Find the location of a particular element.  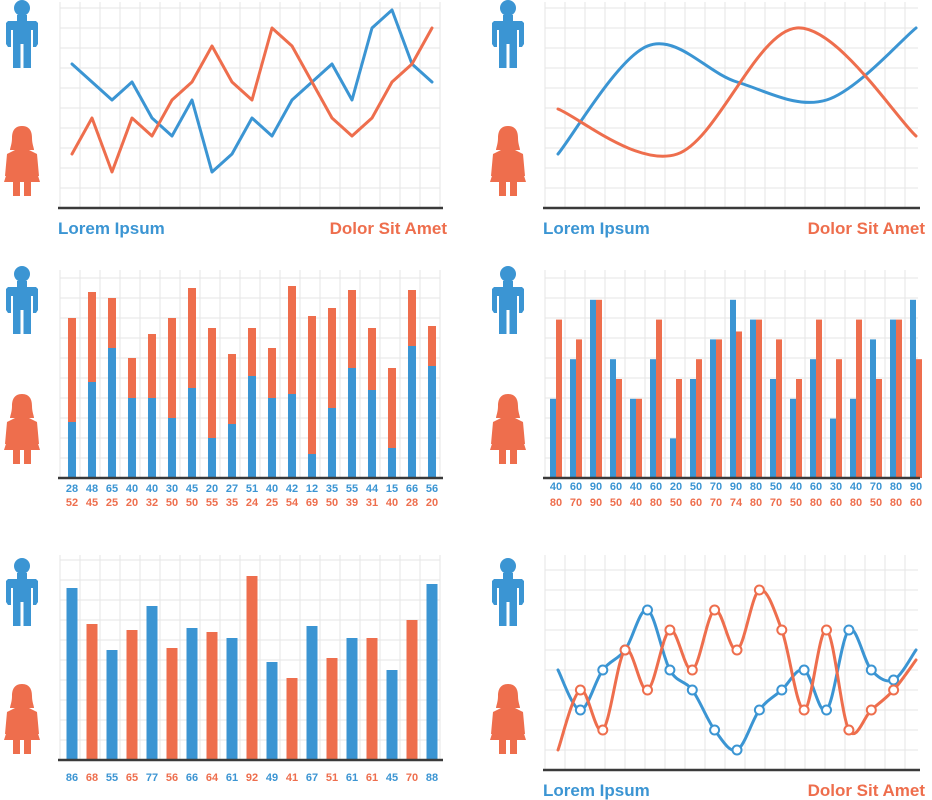

tick-label-orange: 41 is located at coordinates (292, 778).